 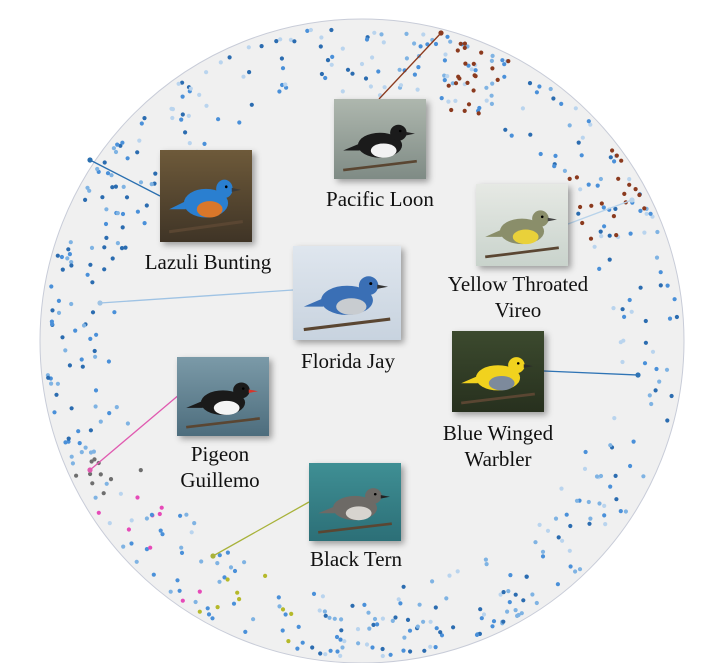 I want to click on caption-line: Black Tern, so click(x=356, y=559).